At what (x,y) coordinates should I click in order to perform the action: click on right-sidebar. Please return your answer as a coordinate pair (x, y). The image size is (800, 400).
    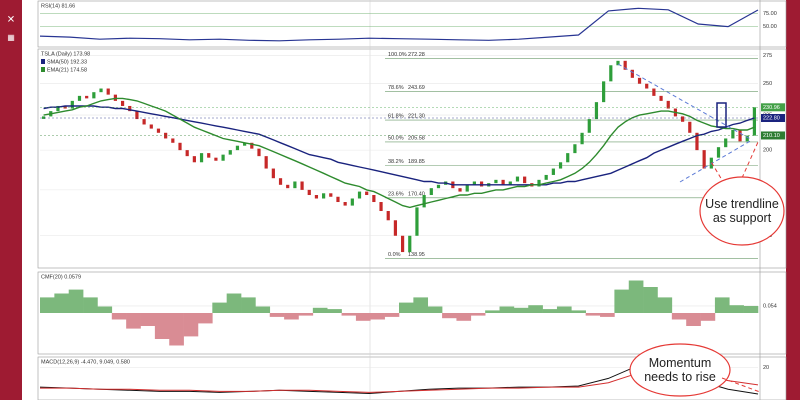
    Looking at the image, I should click on (793, 200).